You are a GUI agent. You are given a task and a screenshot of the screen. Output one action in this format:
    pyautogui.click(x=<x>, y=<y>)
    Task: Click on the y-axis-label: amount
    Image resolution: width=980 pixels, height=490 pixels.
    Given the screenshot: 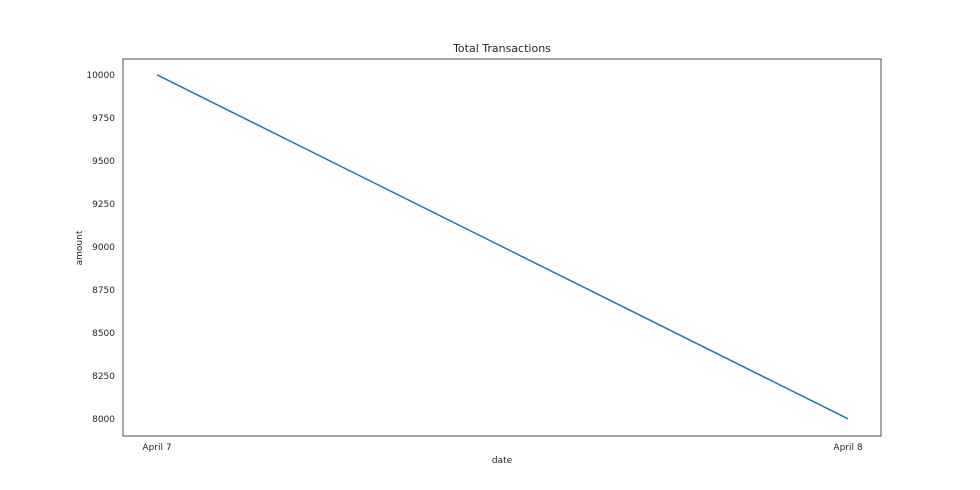 What is the action you would take?
    pyautogui.click(x=80, y=247)
    